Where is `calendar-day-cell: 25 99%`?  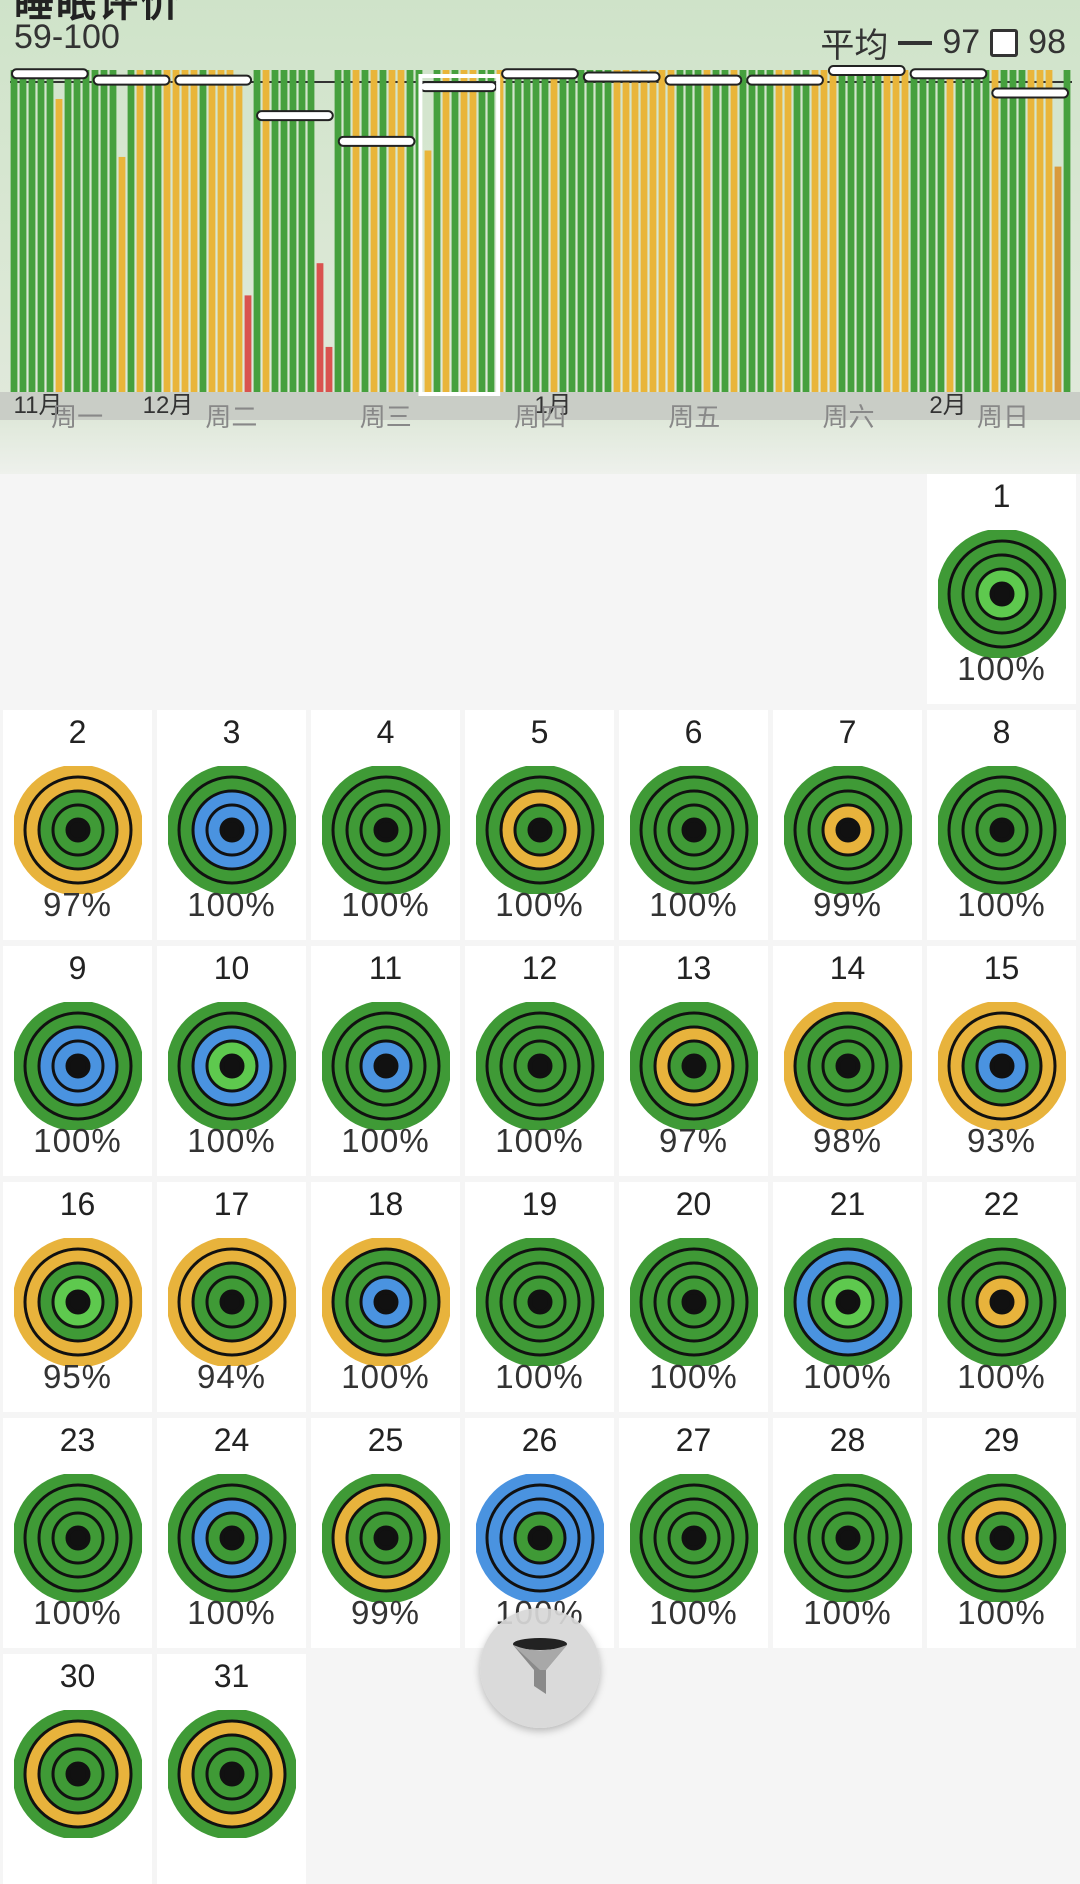 calendar-day-cell: 25 99% is located at coordinates (385, 1533).